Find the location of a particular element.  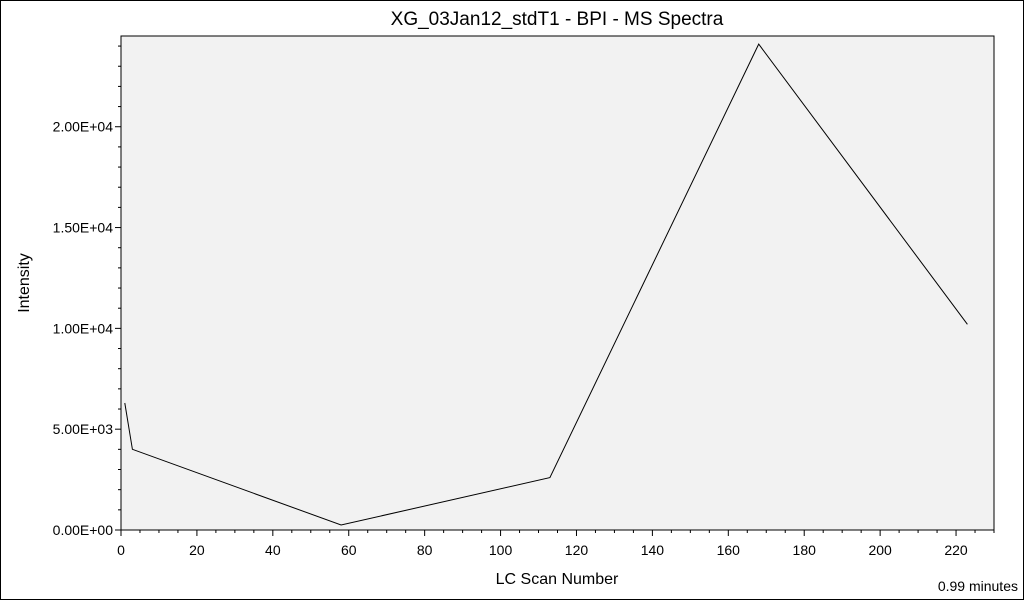

x-tick-label: 0 is located at coordinates (121, 550).